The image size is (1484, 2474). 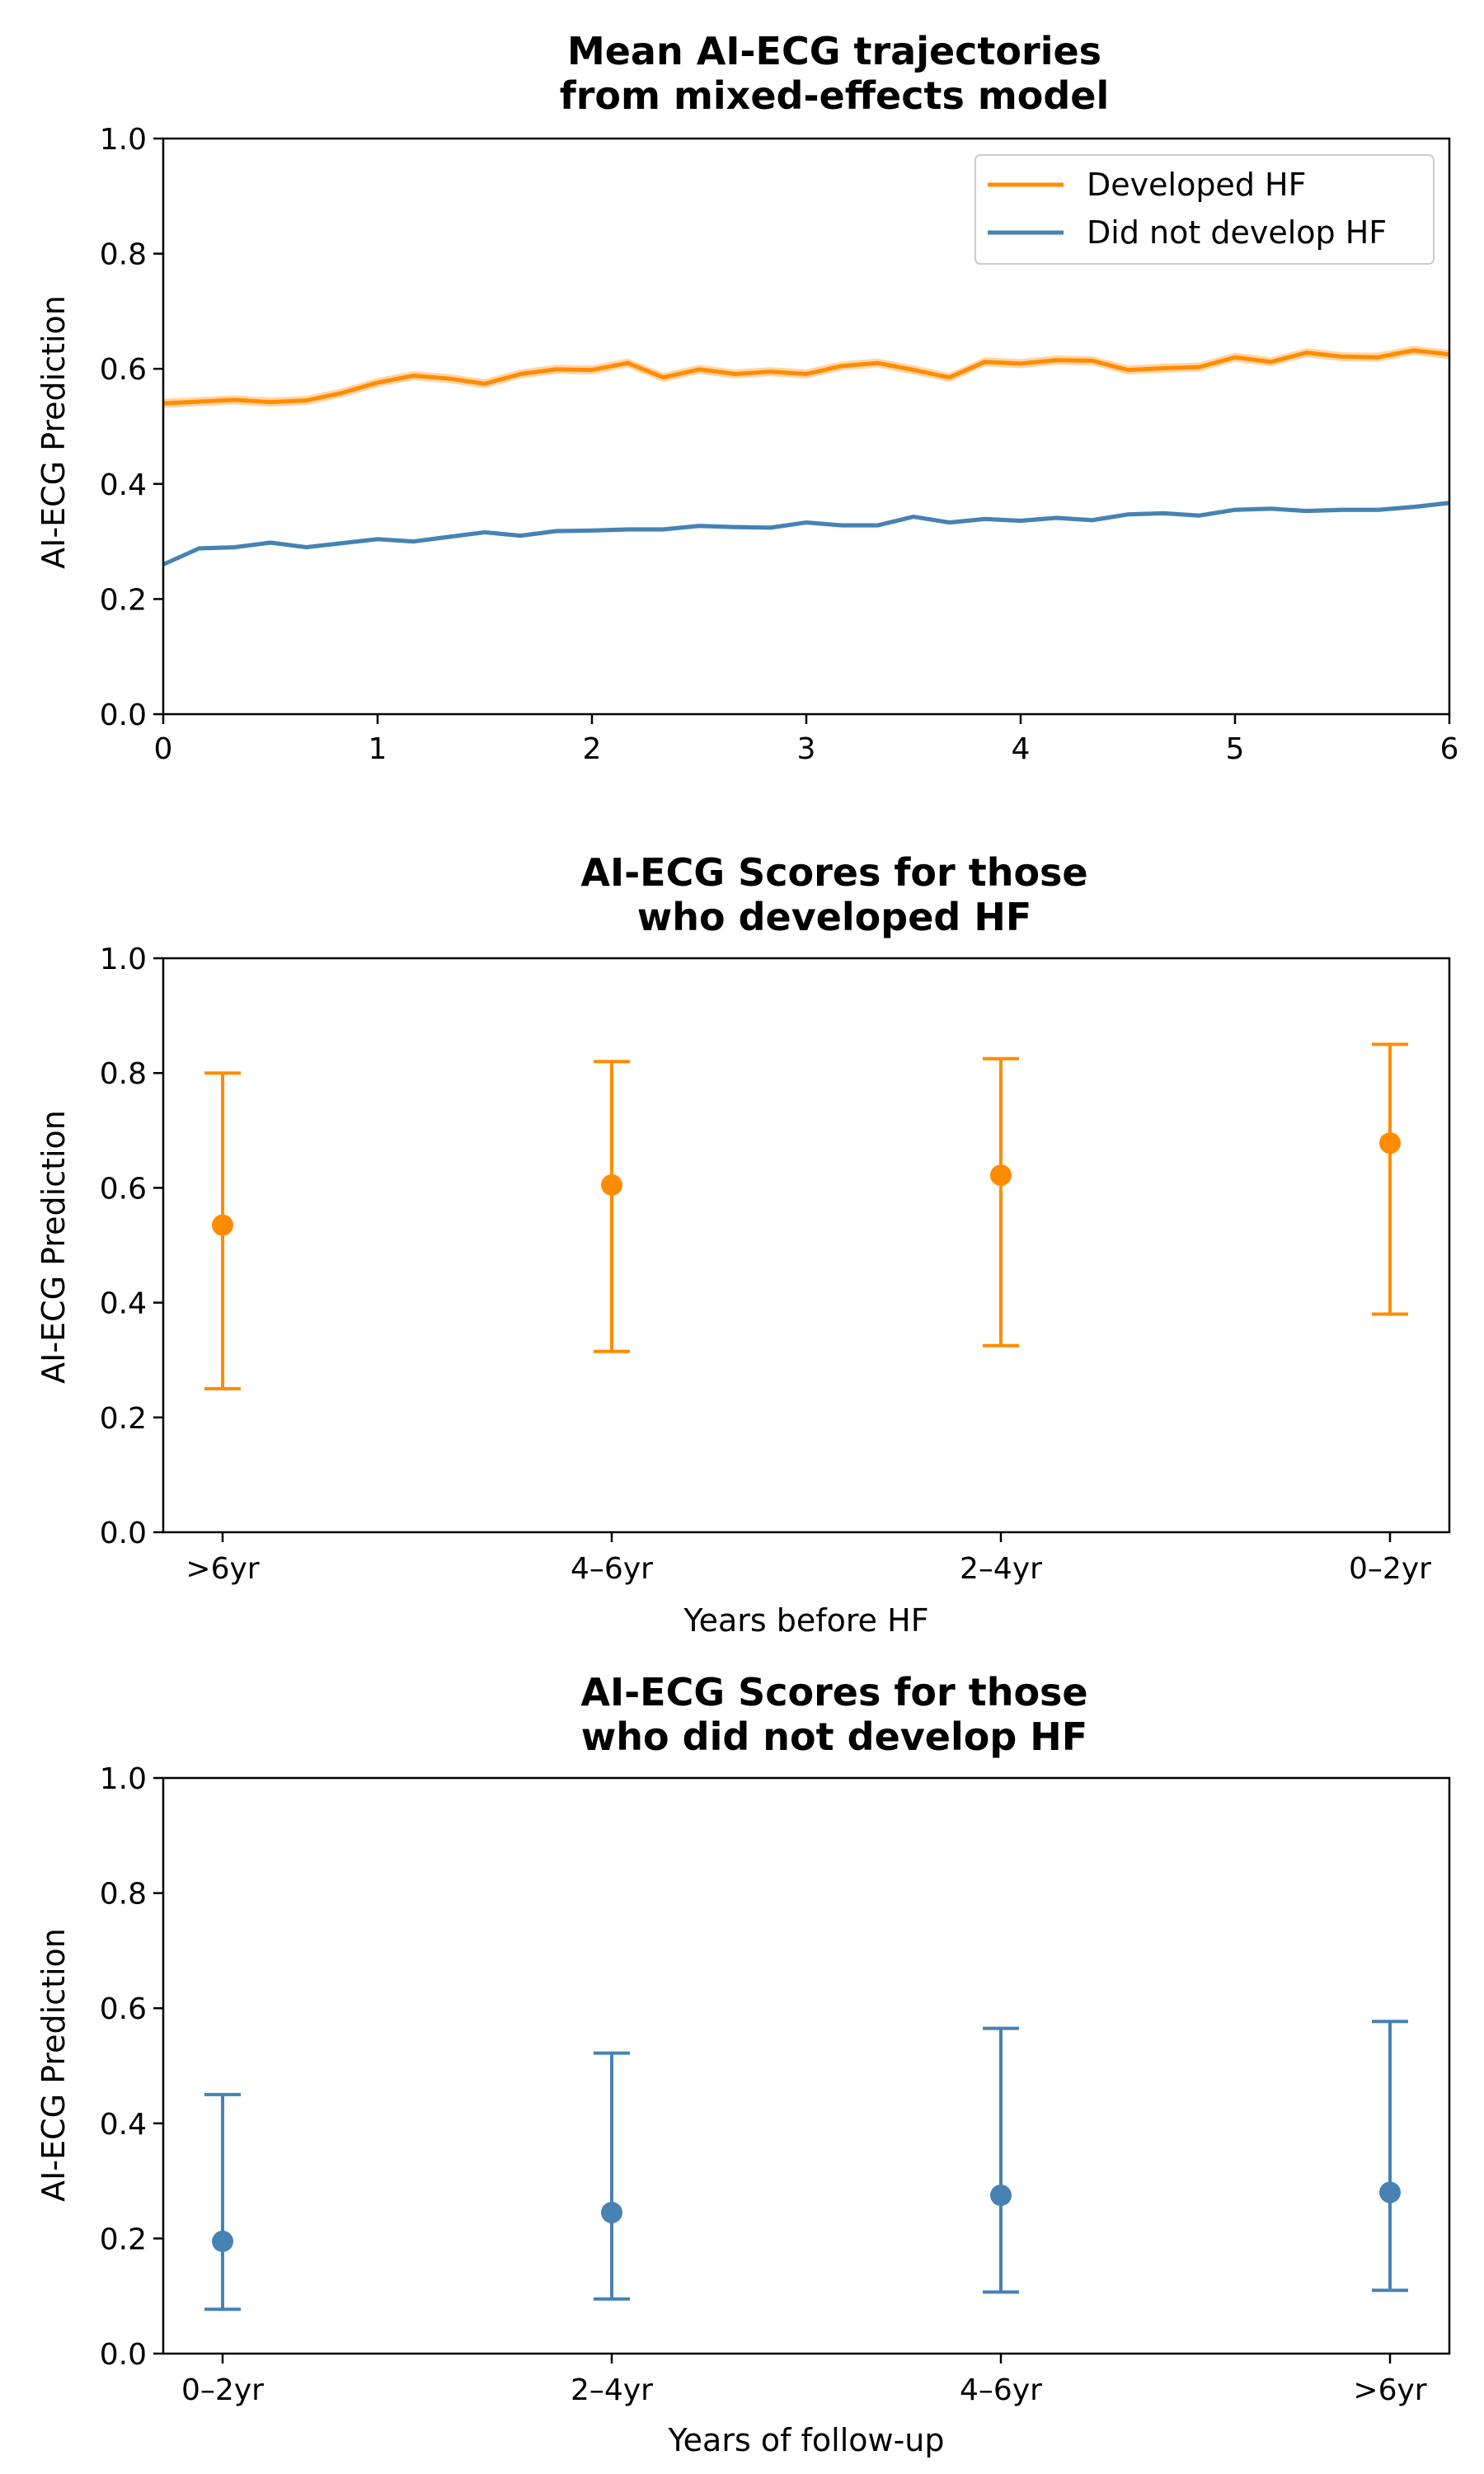 What do you see at coordinates (123, 2239) in the screenshot?
I see `not-developed-y-tick-label: 0.2` at bounding box center [123, 2239].